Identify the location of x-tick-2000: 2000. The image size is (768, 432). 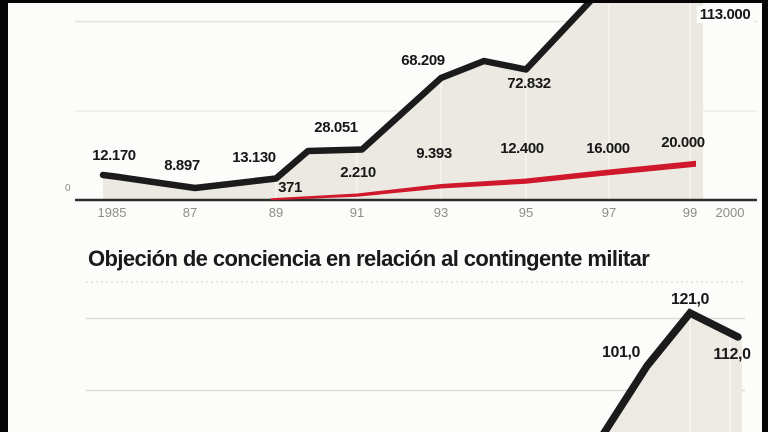
(730, 212).